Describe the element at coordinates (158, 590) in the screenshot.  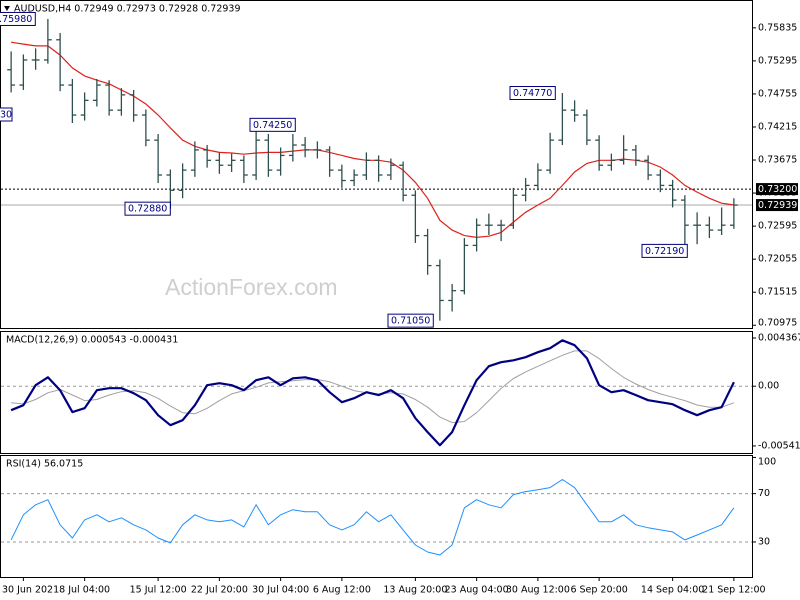
I see `x-tick-label: 15 Jul 12:00` at that location.